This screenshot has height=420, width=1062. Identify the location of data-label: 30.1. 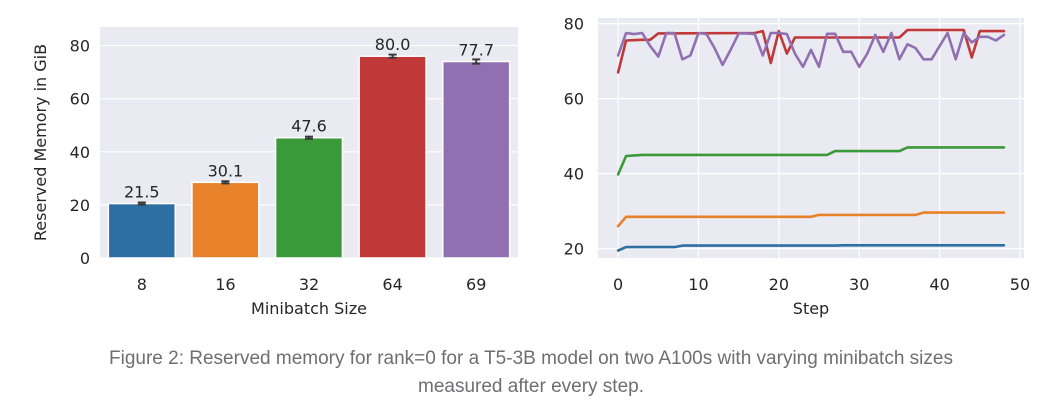
(226, 170).